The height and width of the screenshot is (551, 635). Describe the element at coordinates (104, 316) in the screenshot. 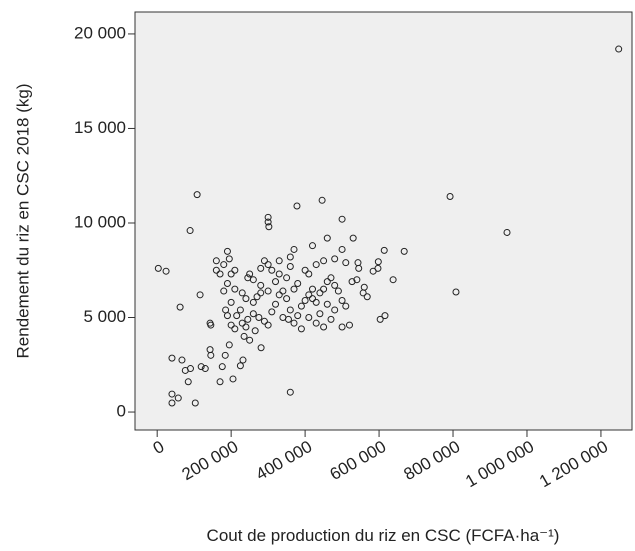

I see `y-tick-label: 5 000` at that location.